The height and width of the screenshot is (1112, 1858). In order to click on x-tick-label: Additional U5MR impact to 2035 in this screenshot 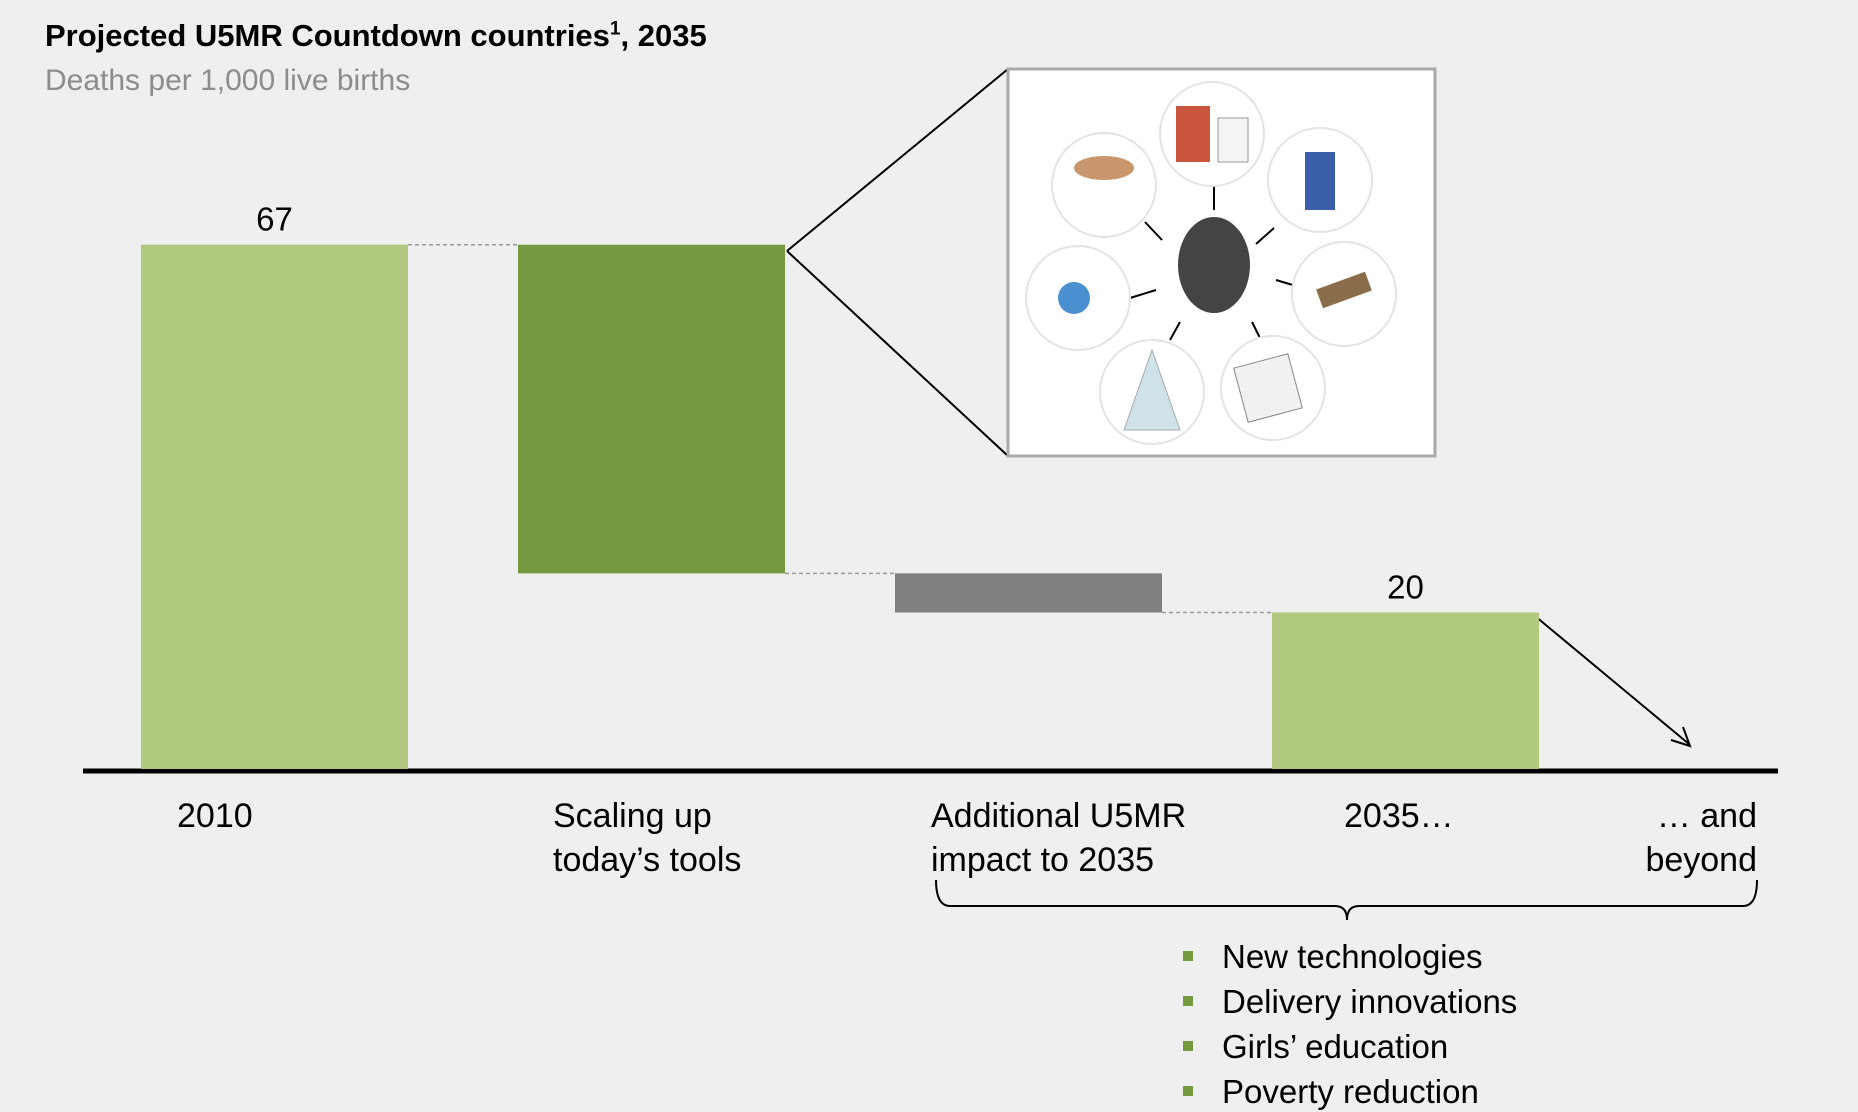, I will do `click(1059, 838)`.